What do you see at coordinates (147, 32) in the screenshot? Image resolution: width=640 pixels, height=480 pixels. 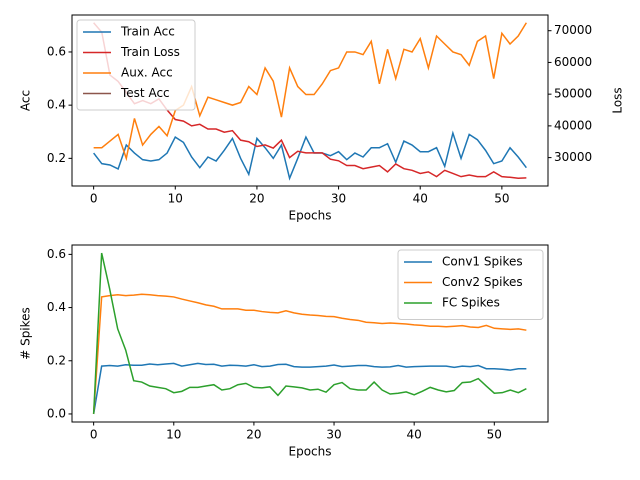 I see `legend-label: Train Acc` at bounding box center [147, 32].